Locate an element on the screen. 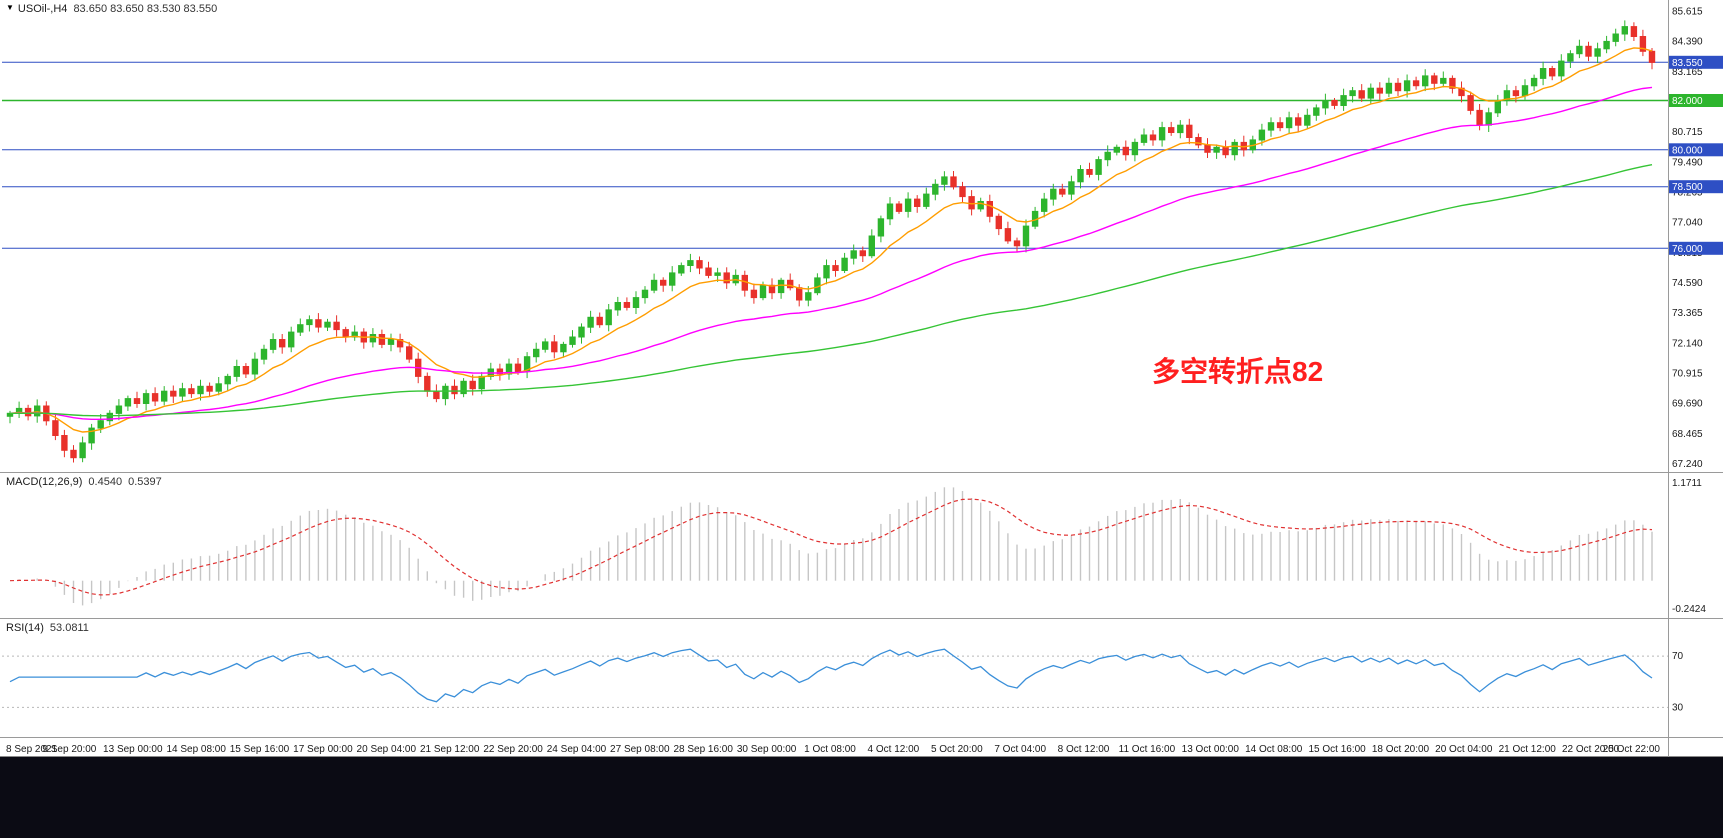 Image resolution: width=1723 pixels, height=838 pixels. time-tick-label: 25 Oct 22:00 is located at coordinates (1632, 749).